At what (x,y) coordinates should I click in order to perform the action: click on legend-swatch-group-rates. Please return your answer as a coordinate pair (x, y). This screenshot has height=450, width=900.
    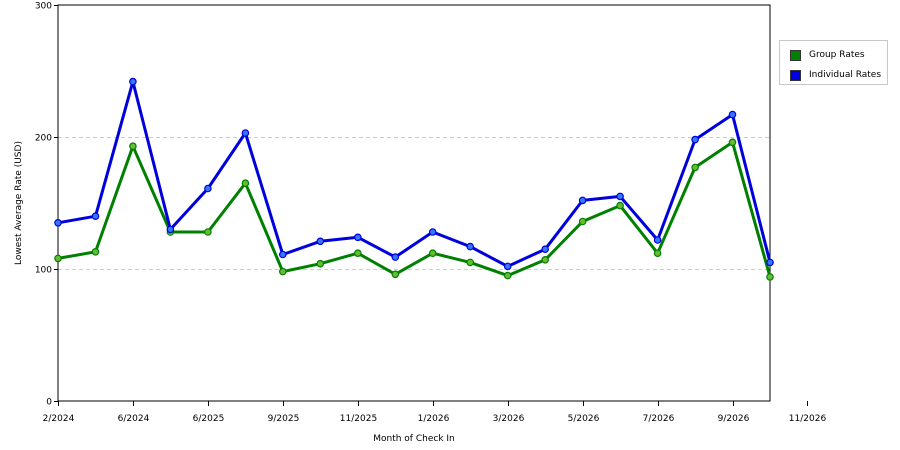
    Looking at the image, I should click on (795, 55).